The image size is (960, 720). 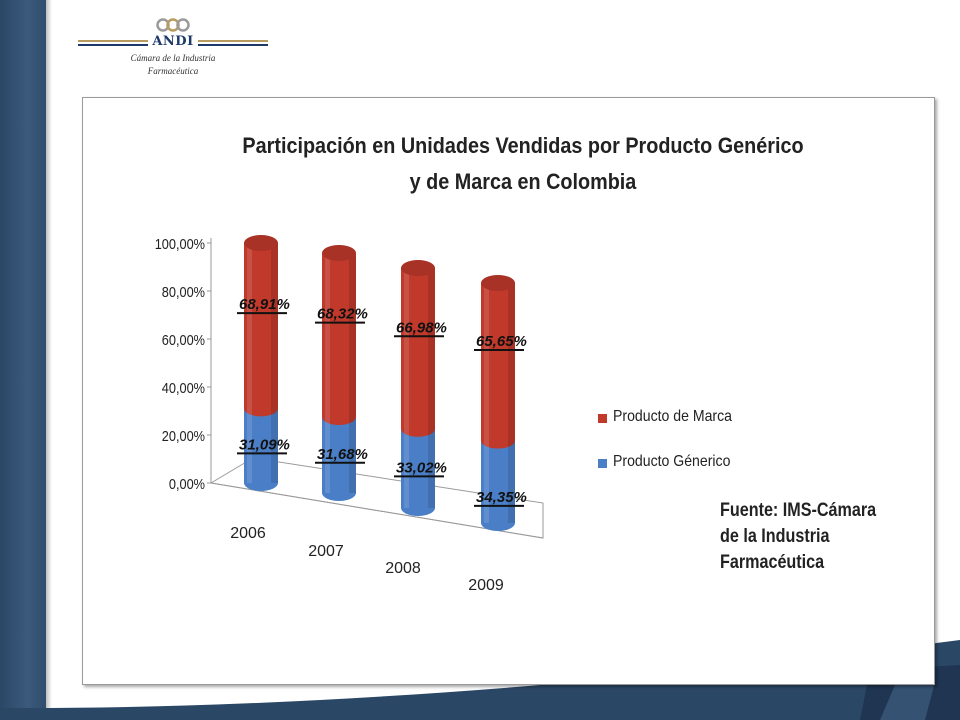 What do you see at coordinates (26, 360) in the screenshot?
I see `left-navy-band` at bounding box center [26, 360].